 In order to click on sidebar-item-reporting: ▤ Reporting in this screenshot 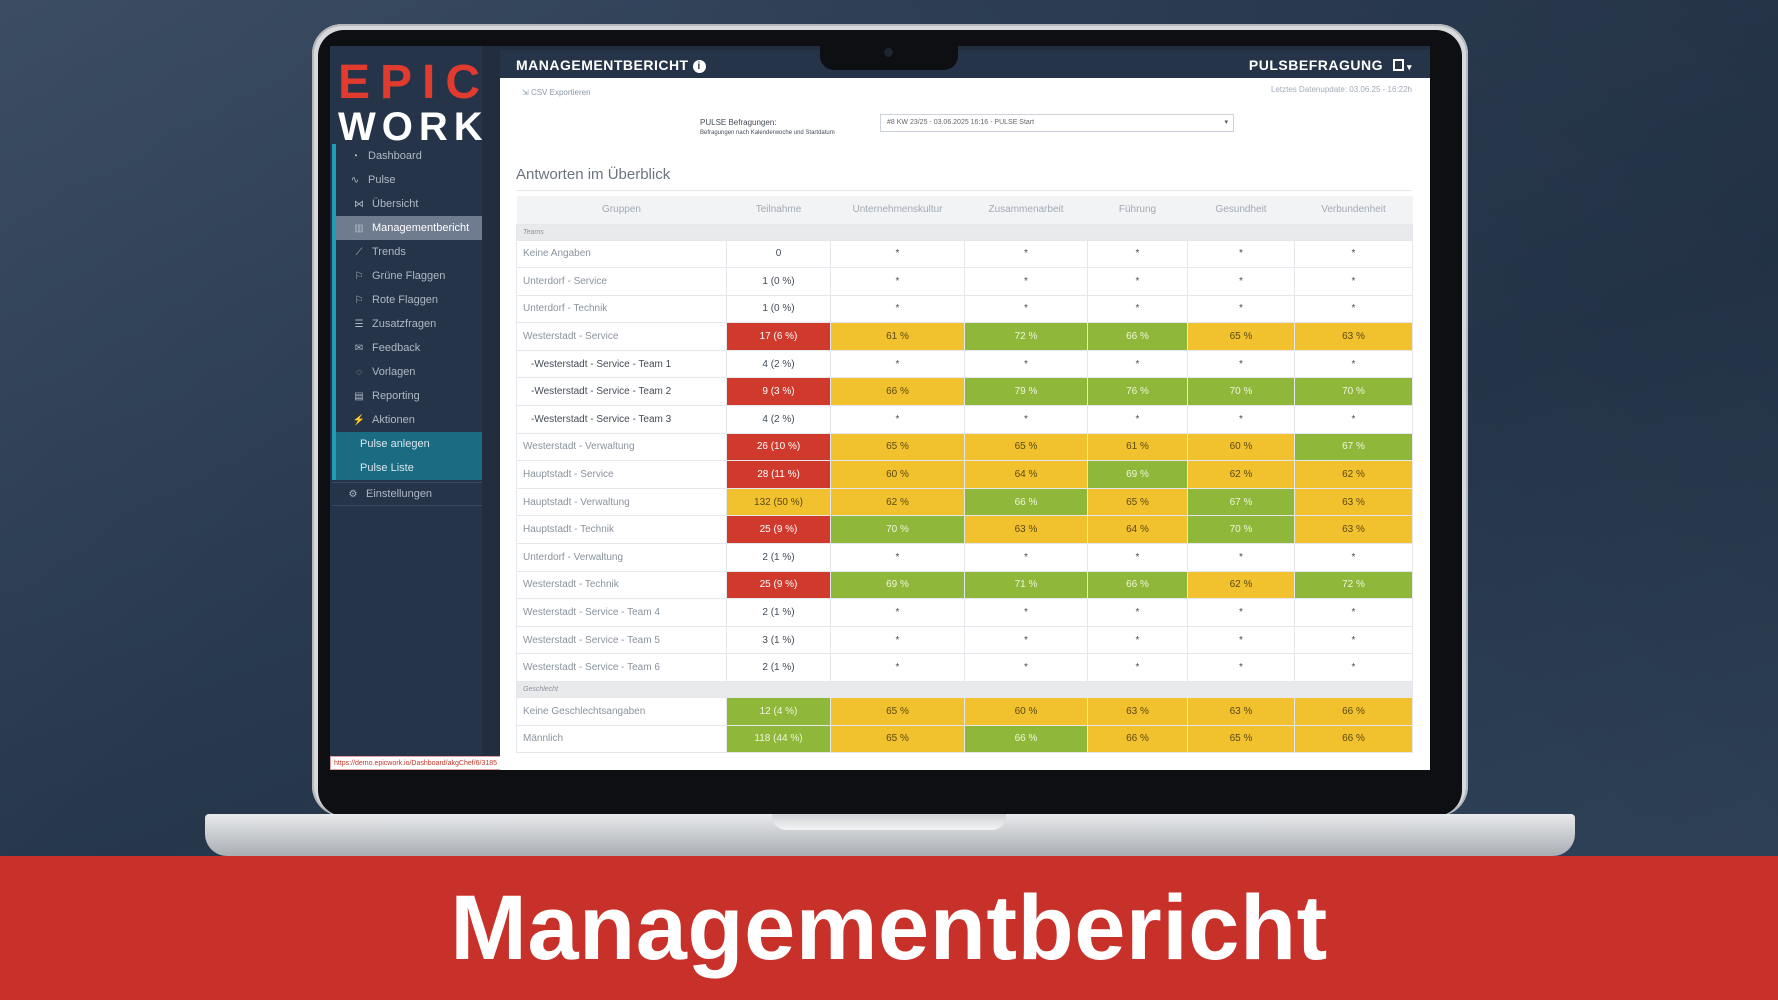, I will do `click(407, 396)`.